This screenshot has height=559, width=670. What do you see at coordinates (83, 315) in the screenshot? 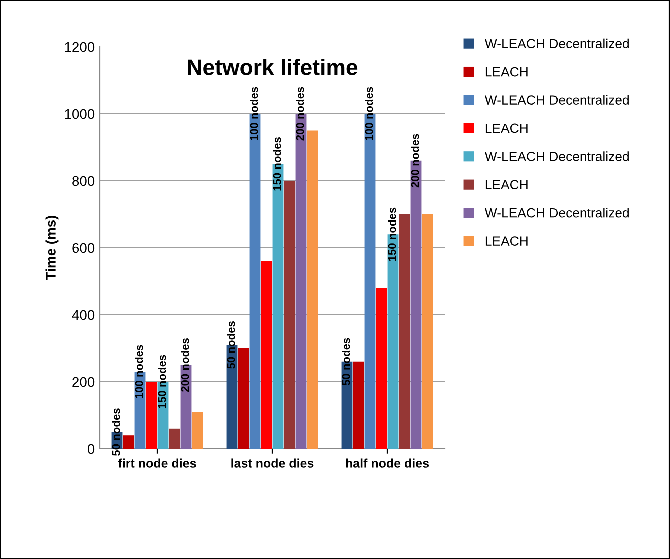
I see `y-tick-label: 400` at bounding box center [83, 315].